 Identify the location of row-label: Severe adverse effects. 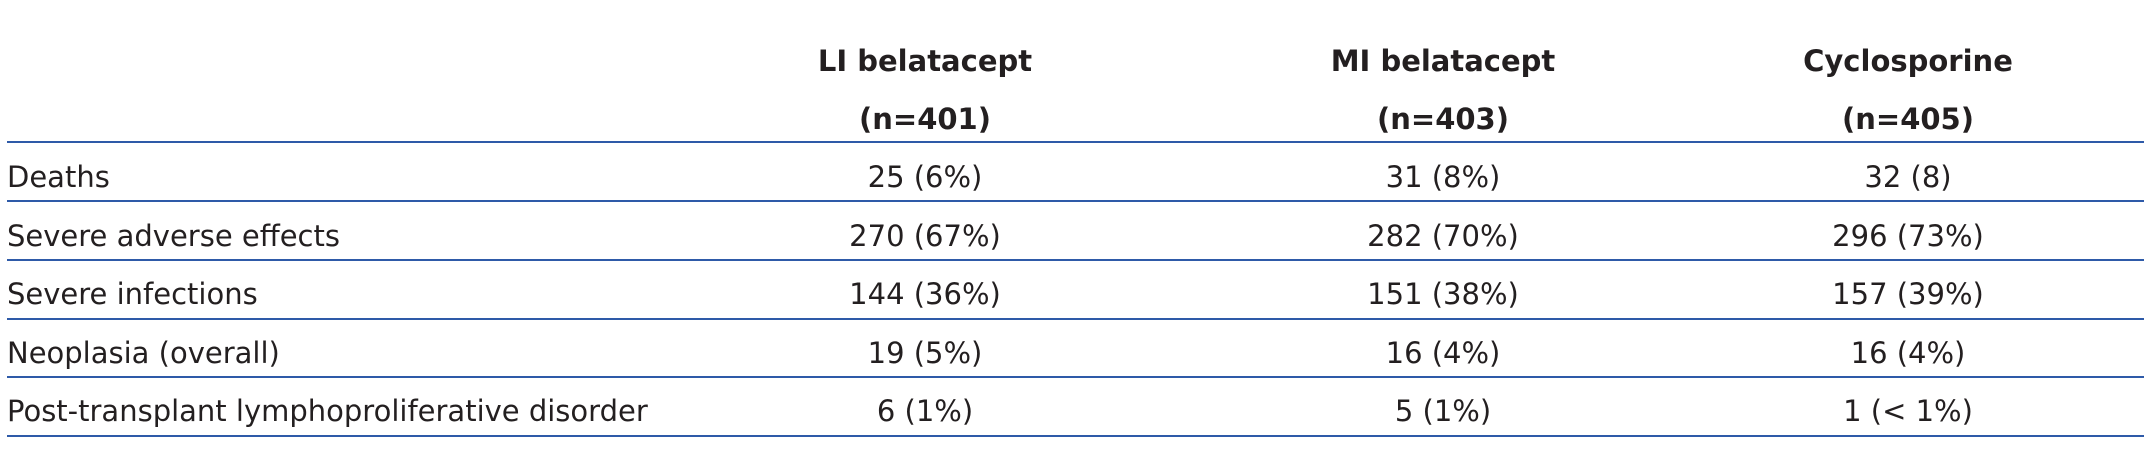
(173, 236).